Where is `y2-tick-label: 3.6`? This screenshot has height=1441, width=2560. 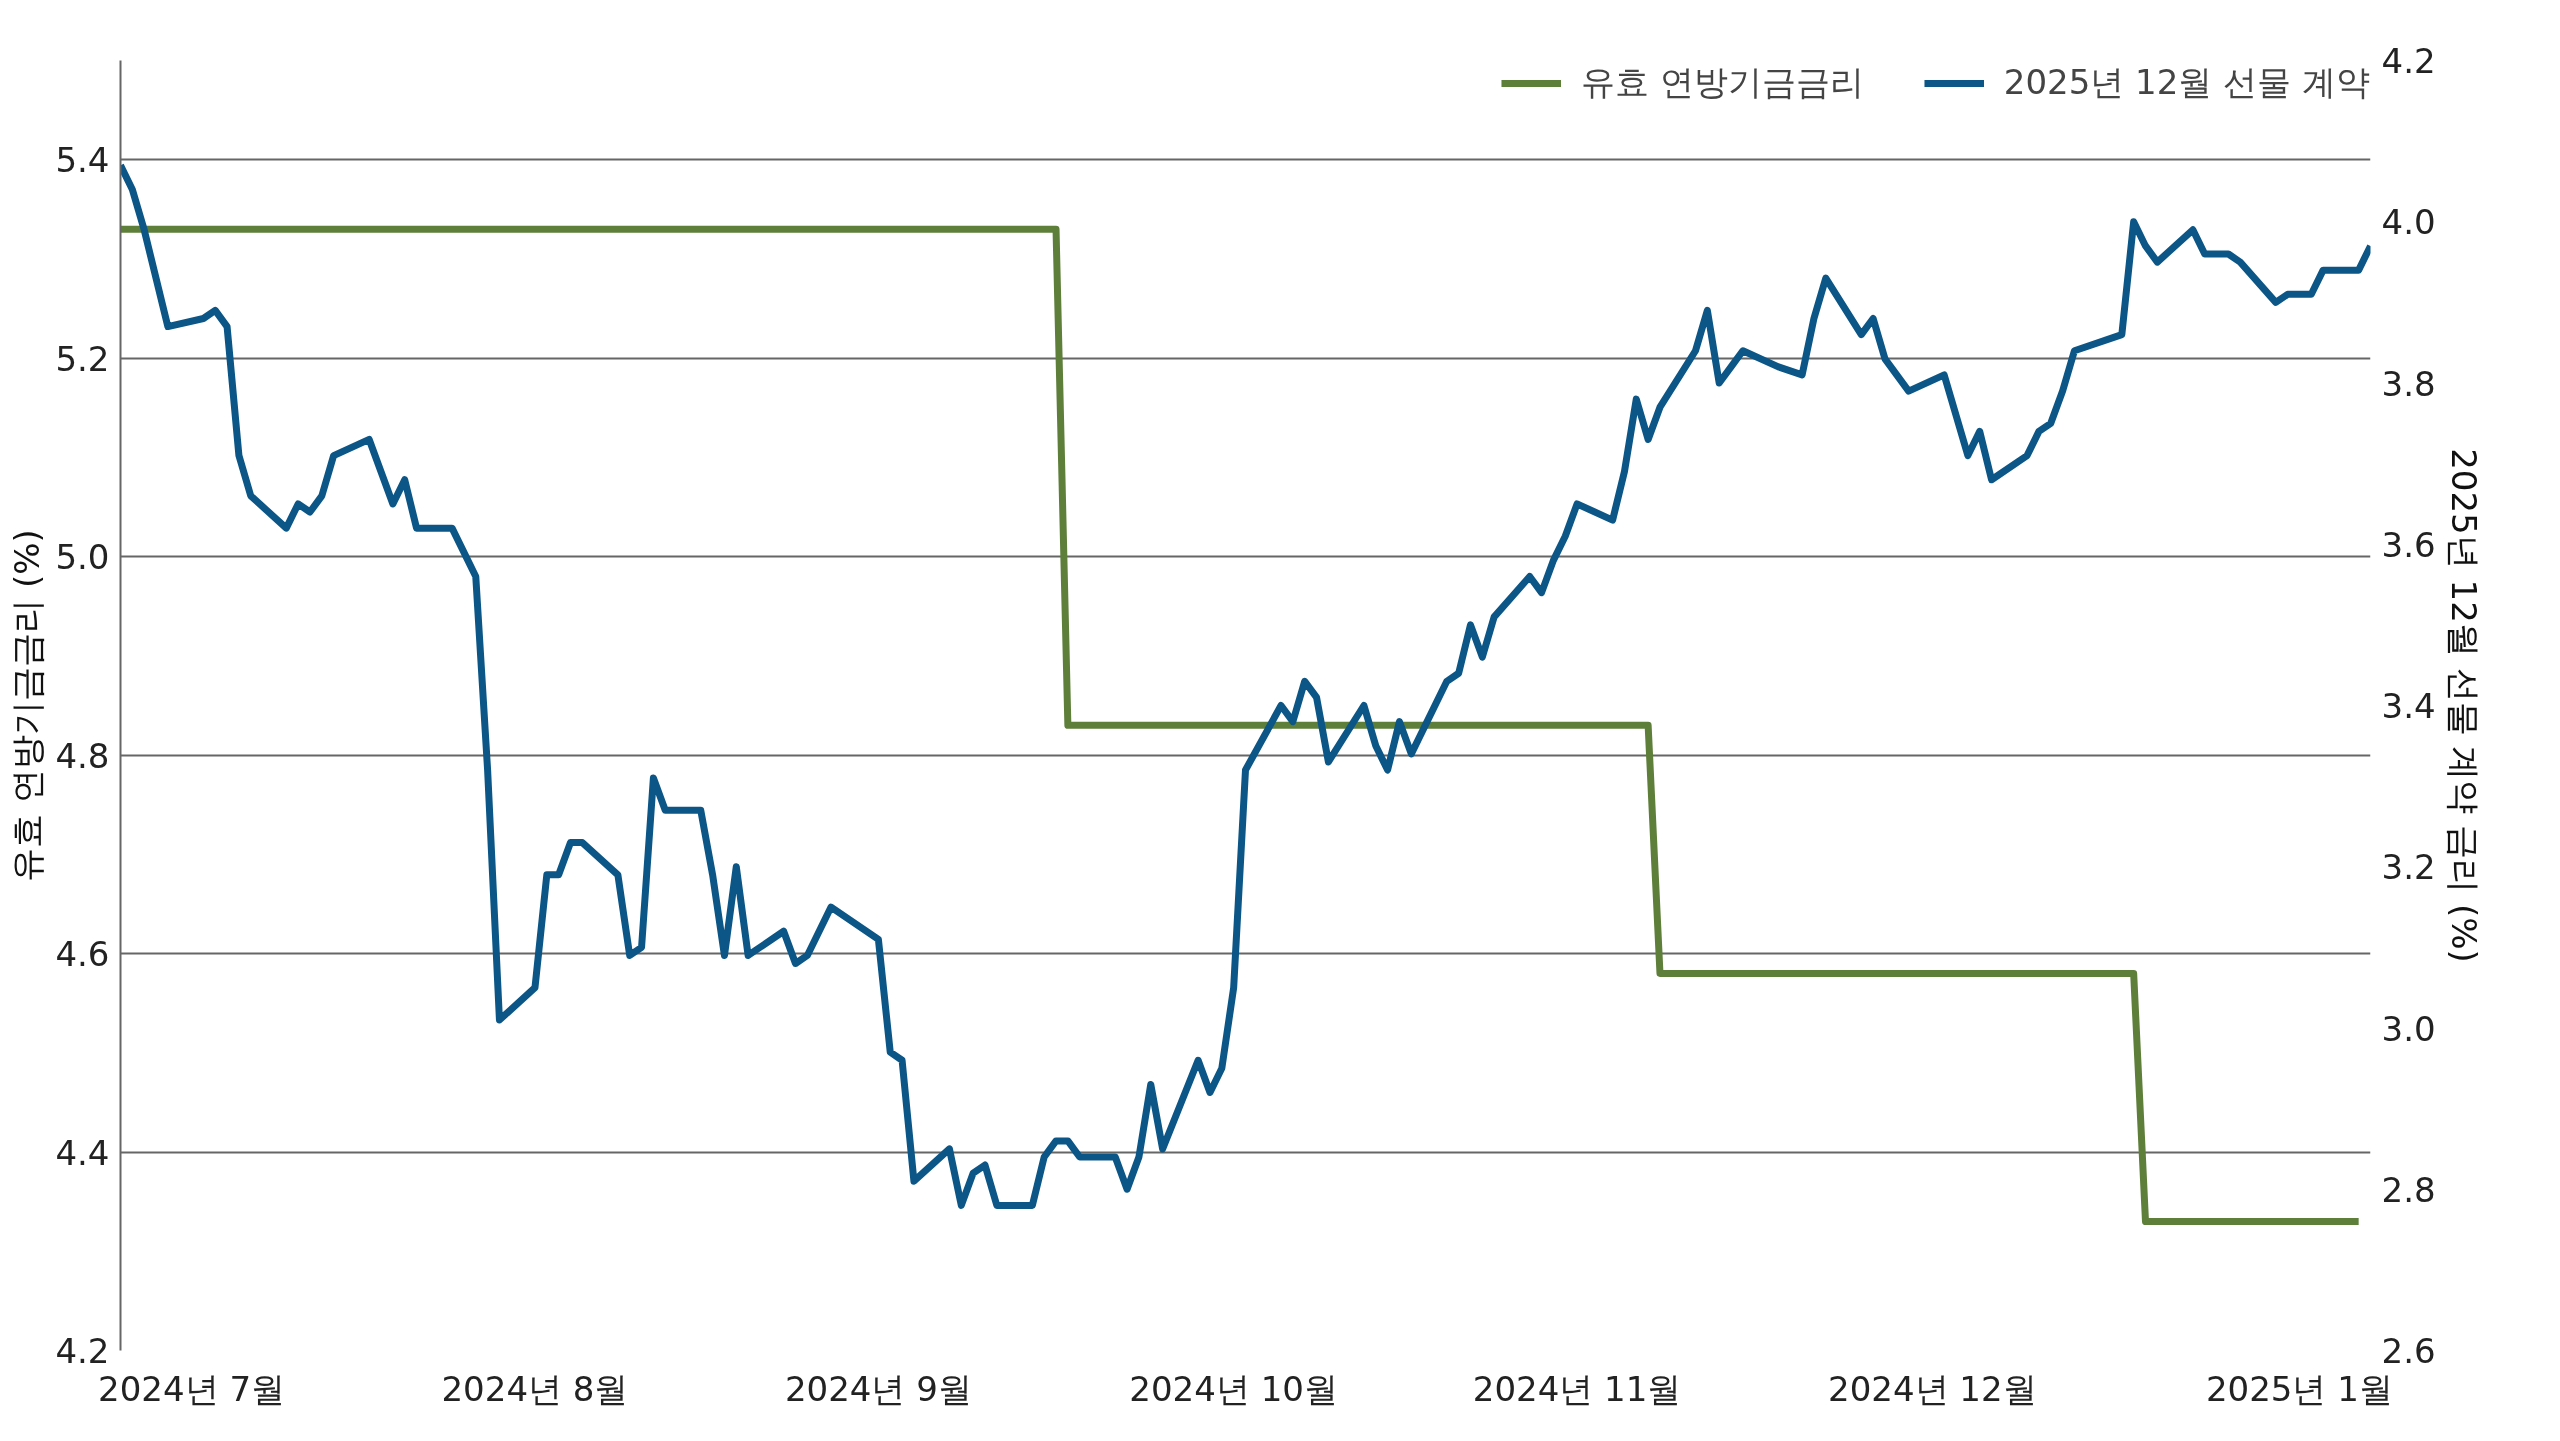 y2-tick-label: 3.6 is located at coordinates (2408, 544).